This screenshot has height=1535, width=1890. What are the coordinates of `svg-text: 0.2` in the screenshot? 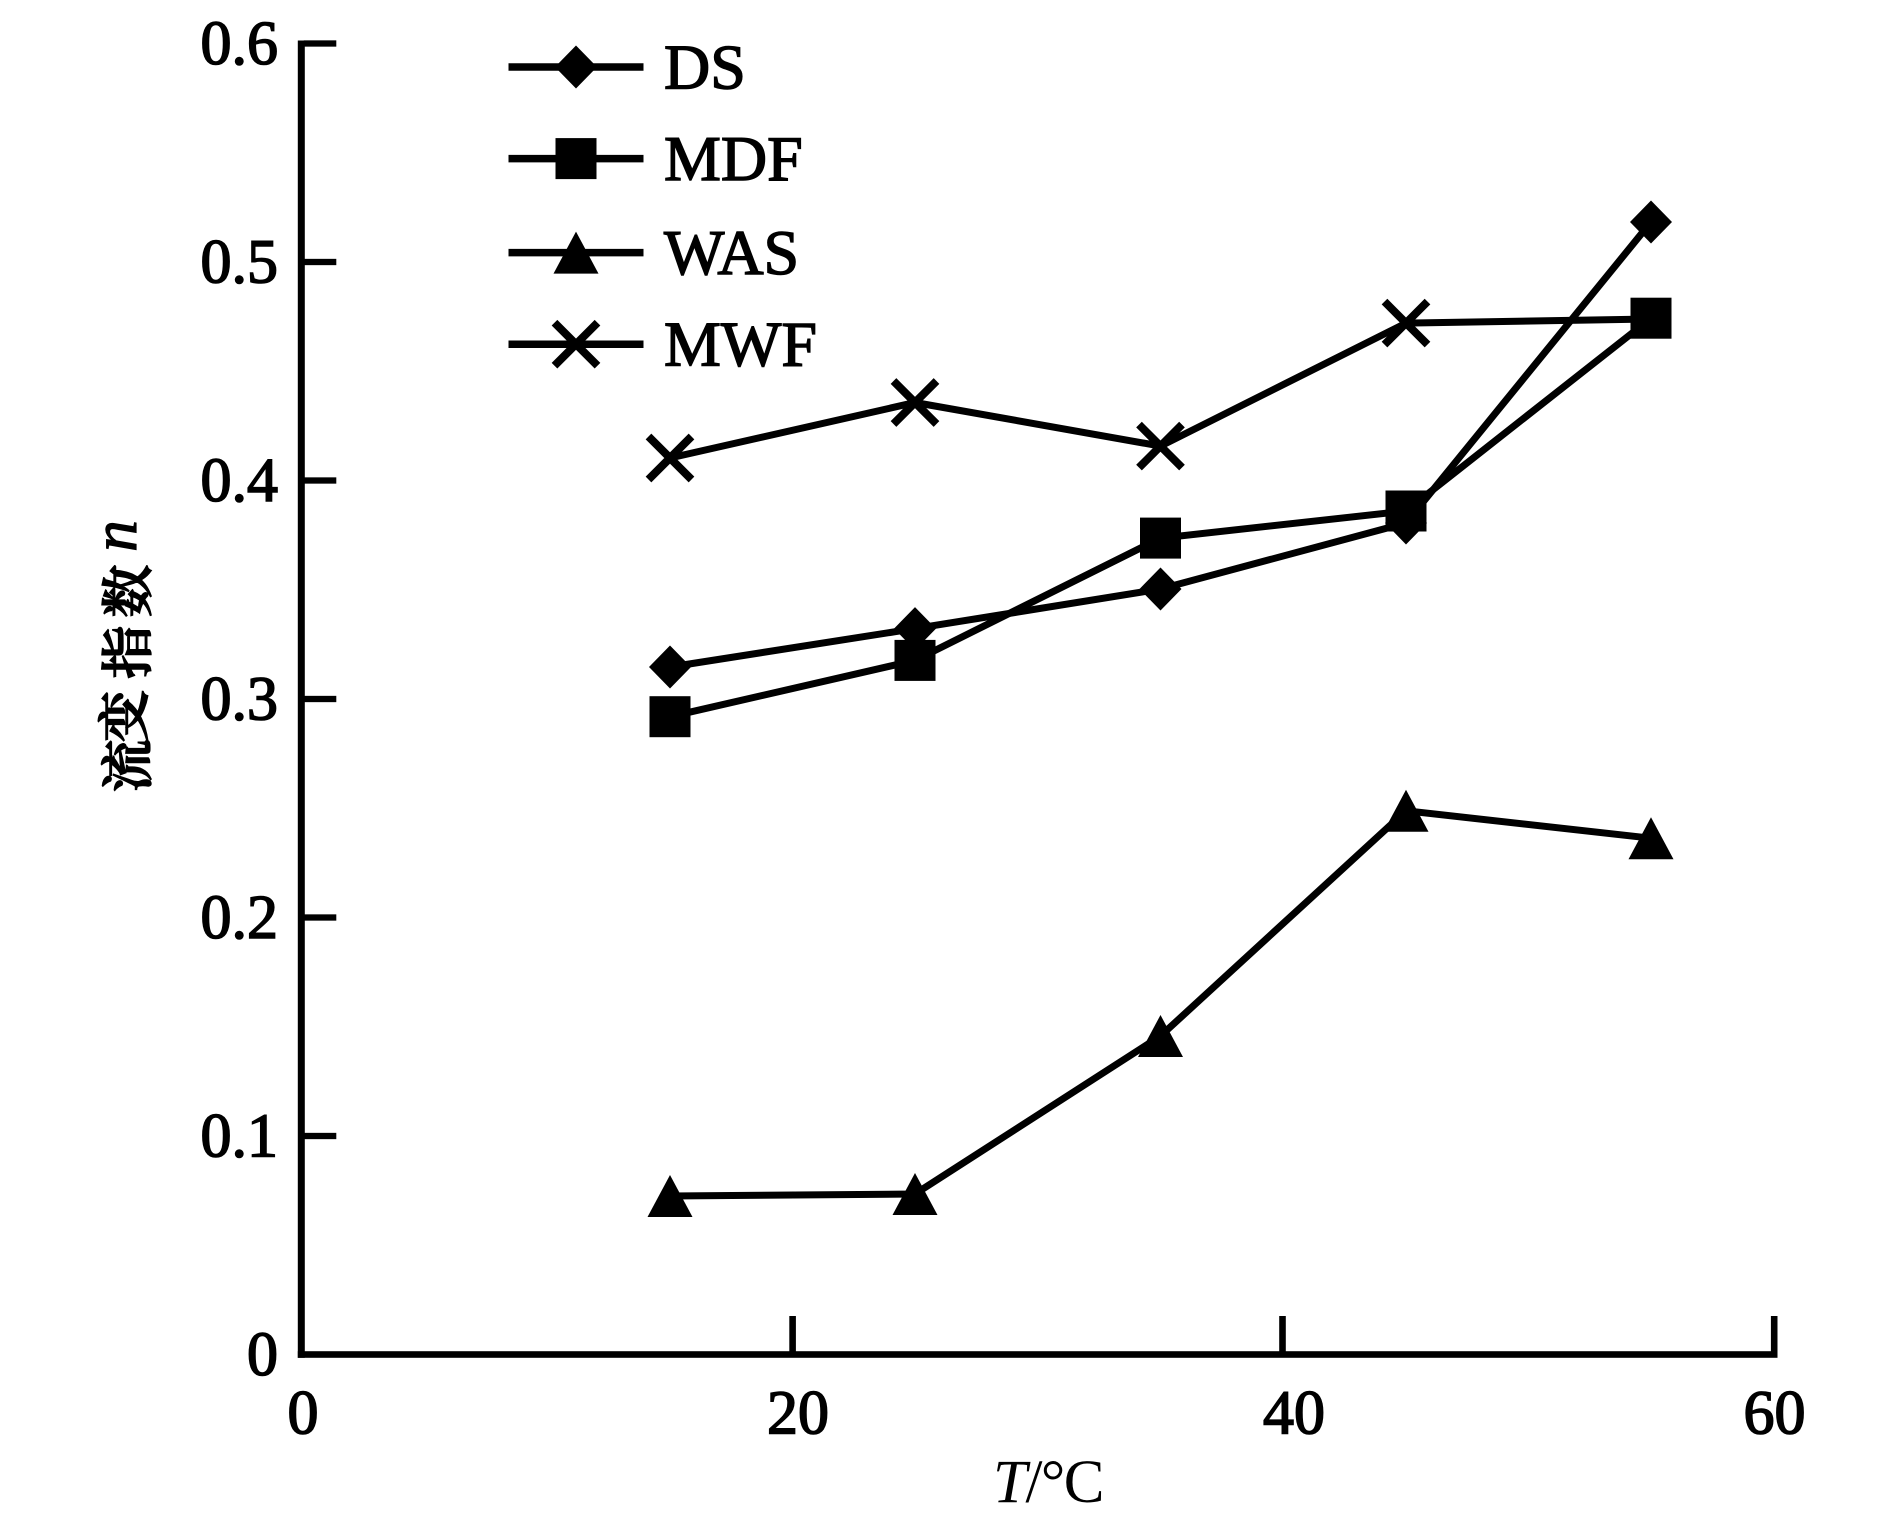 It's located at (240, 918).